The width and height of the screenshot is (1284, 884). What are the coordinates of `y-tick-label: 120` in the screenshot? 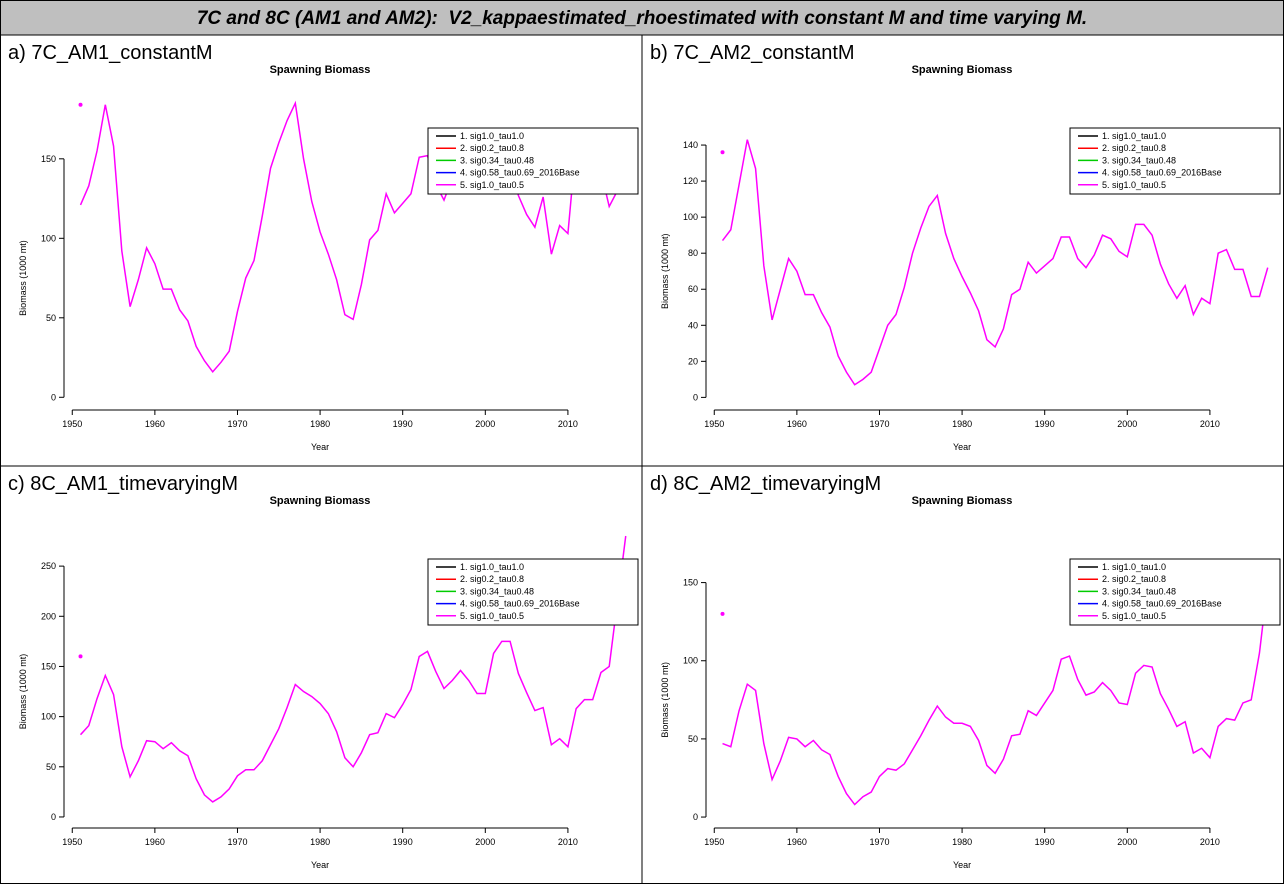 It's located at (690, 181).